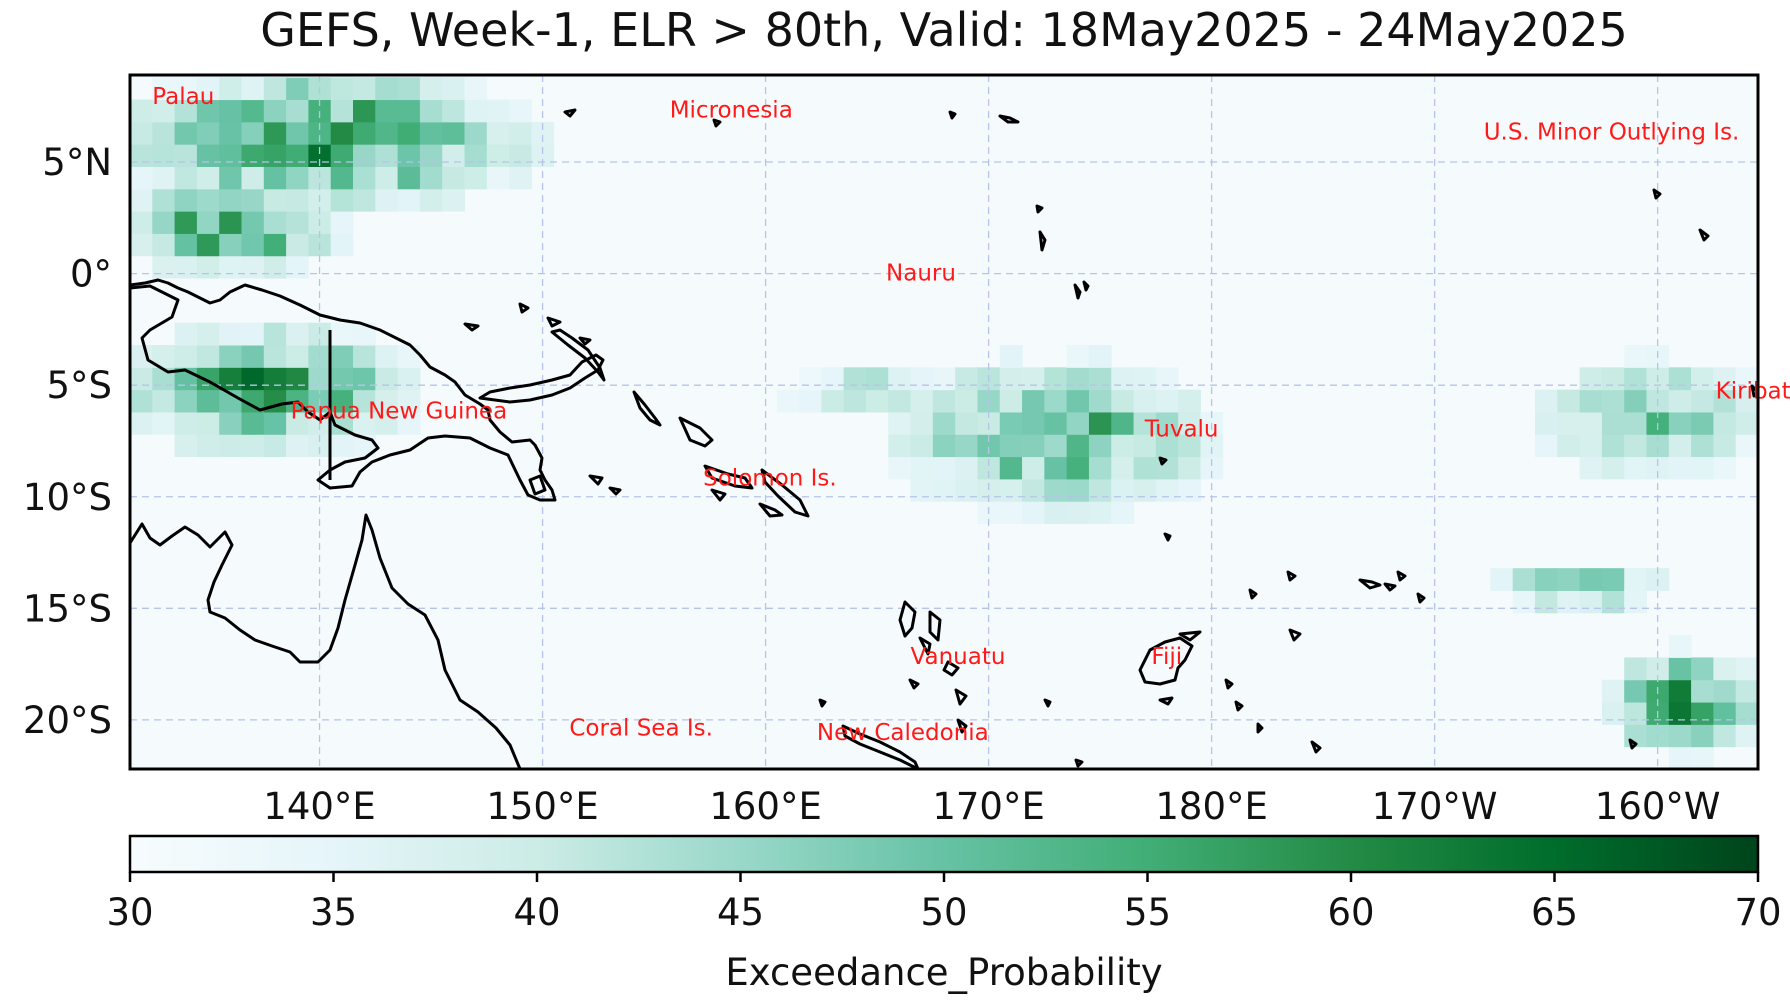 The height and width of the screenshot is (1004, 1790). Describe the element at coordinates (605, 485) in the screenshot. I see `louisiade-coastline` at that location.